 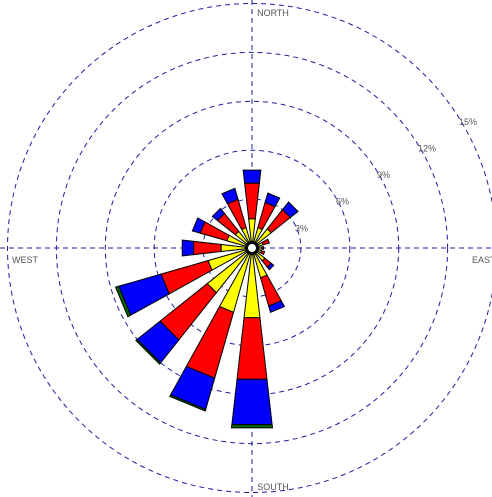 What do you see at coordinates (468, 122) in the screenshot?
I see `ring-label-15: 15%` at bounding box center [468, 122].